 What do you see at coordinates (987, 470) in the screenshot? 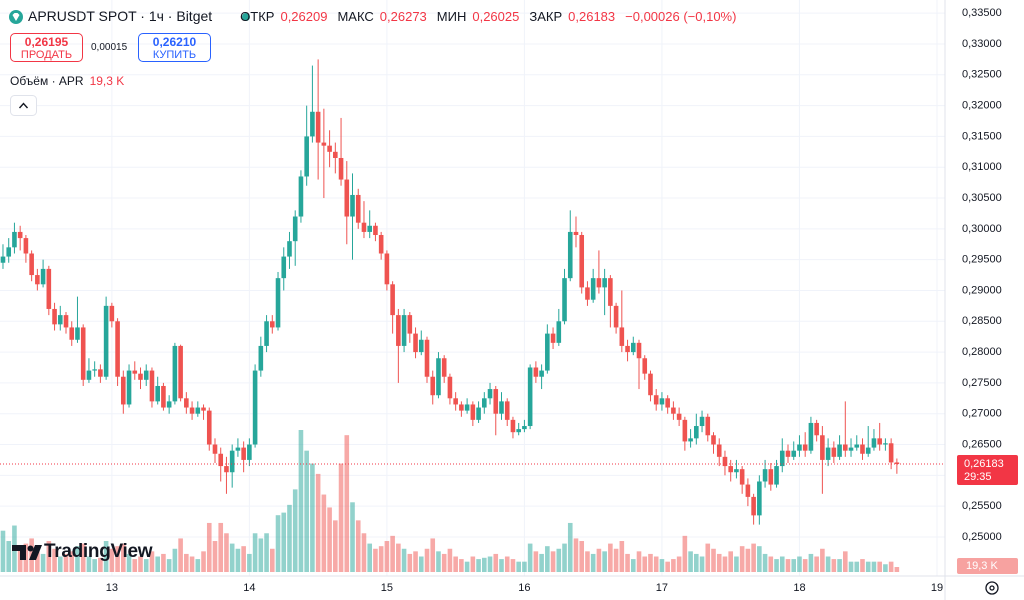
I see `last-price-badge` at bounding box center [987, 470].